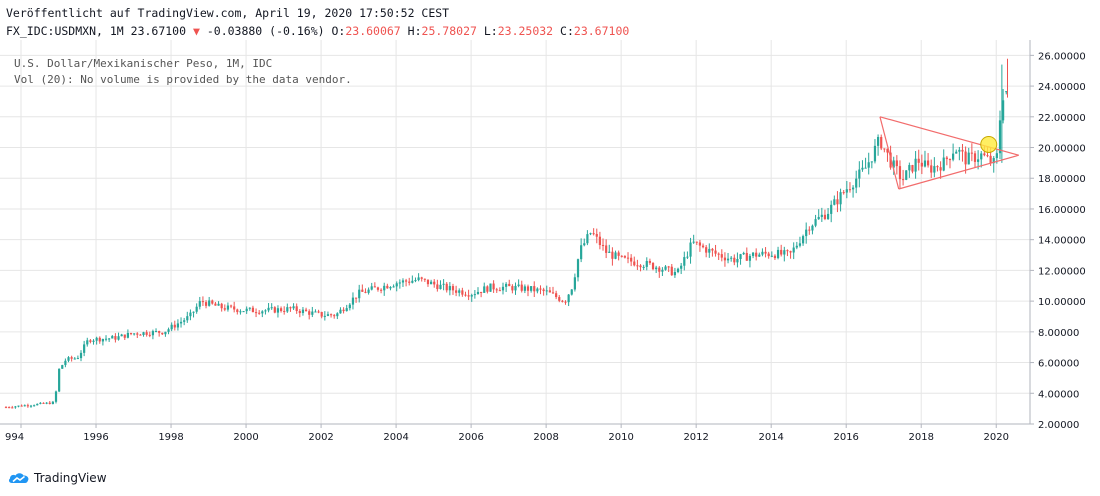 The width and height of the screenshot is (1100, 496). I want to click on high-label: H:, so click(414, 31).